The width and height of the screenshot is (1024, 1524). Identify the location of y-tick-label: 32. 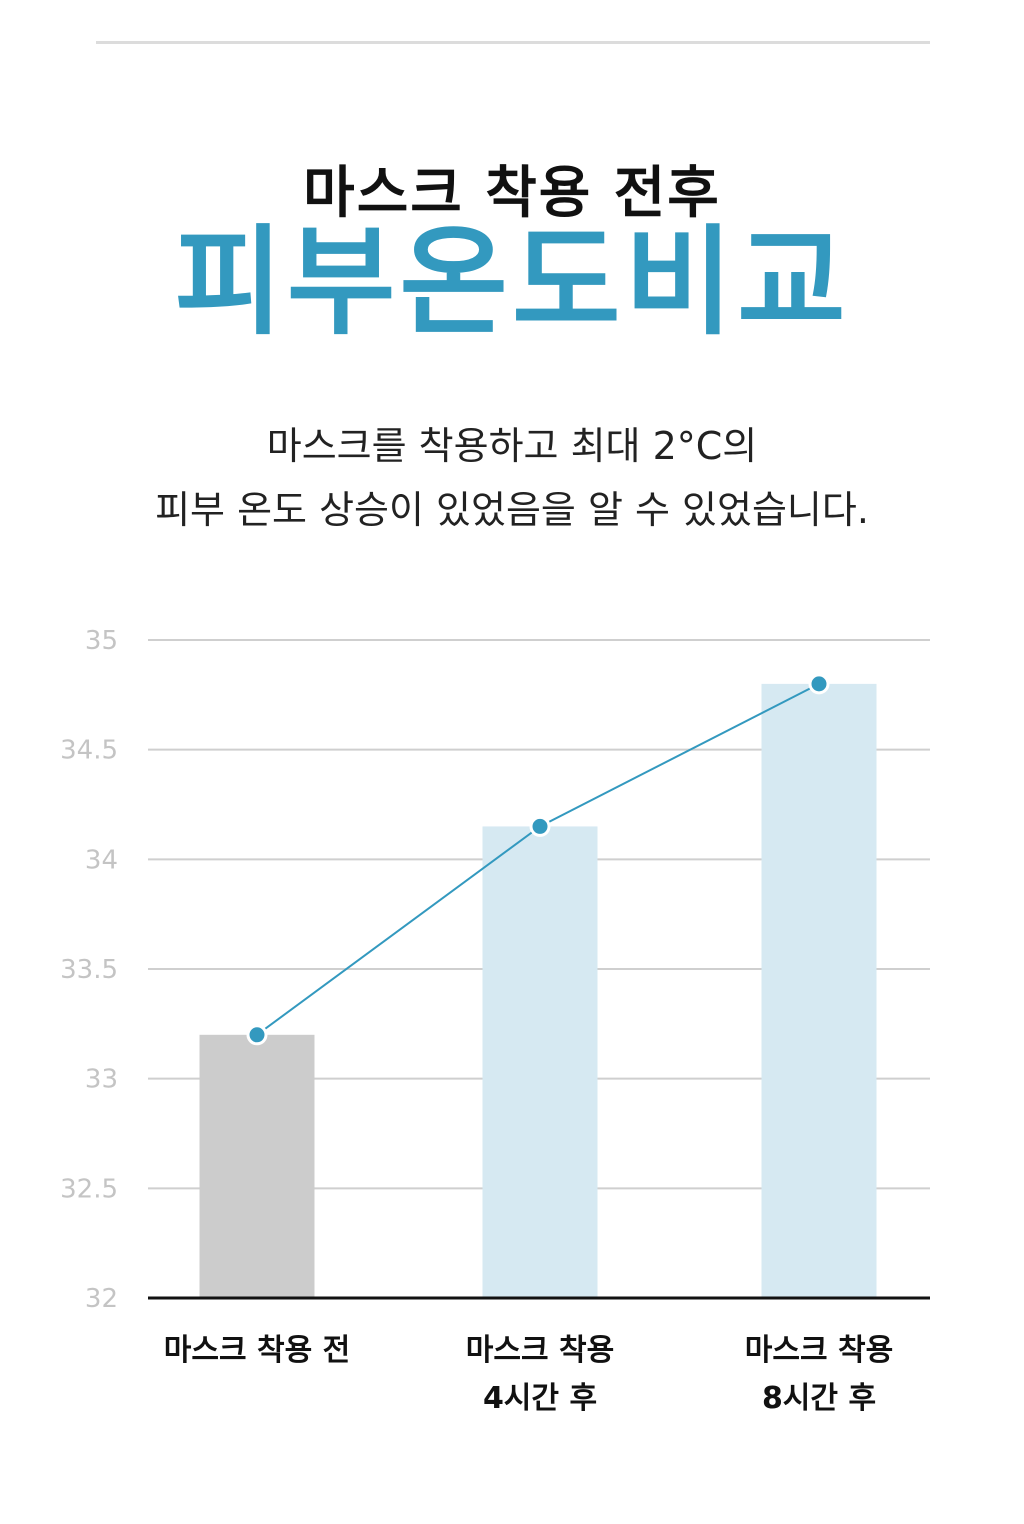
(101, 1299).